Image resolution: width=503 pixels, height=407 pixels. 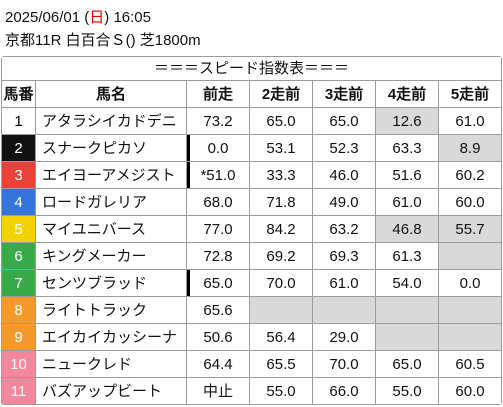 I want to click on speed-index-cell-two-races-ago: 71.8, so click(x=281, y=202).